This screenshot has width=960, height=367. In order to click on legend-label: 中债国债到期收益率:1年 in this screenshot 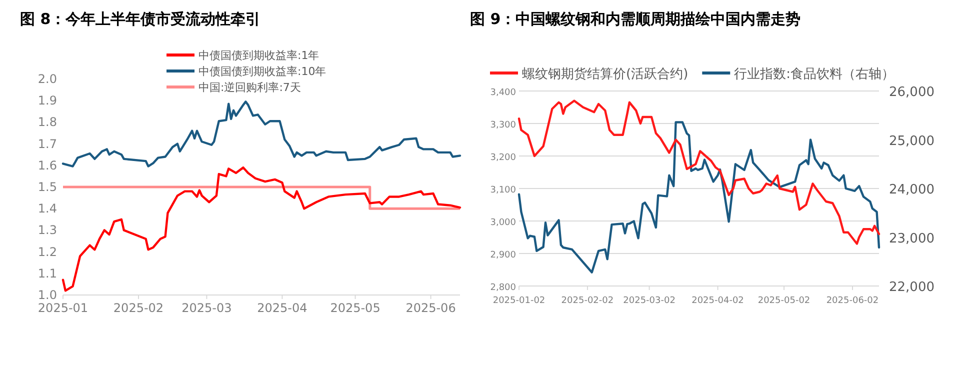, I will do `click(259, 55)`.